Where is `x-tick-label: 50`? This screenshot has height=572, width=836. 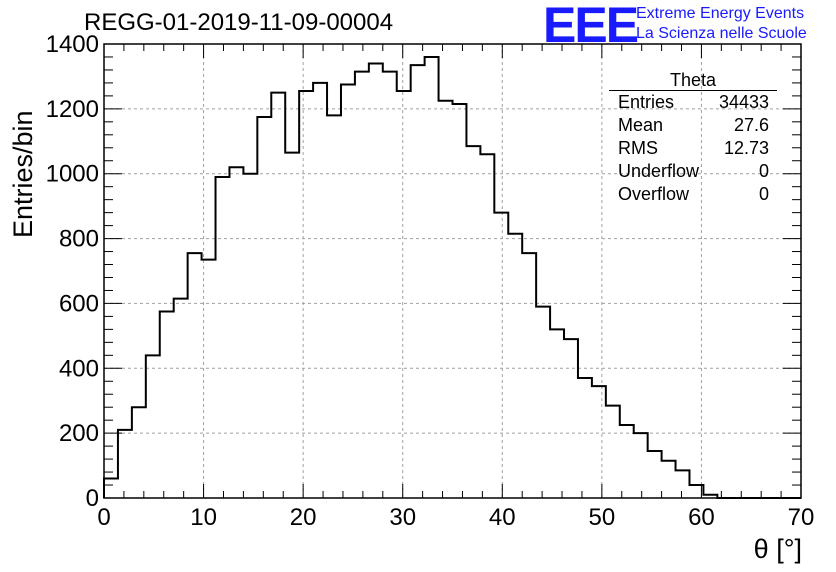 x-tick-label: 50 is located at coordinates (602, 517).